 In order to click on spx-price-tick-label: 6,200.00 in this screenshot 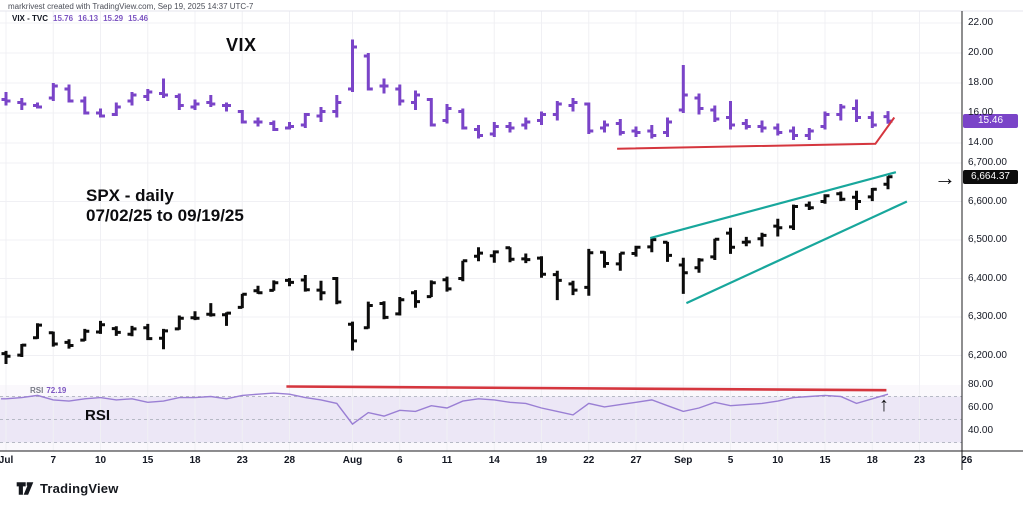, I will do `click(987, 355)`.